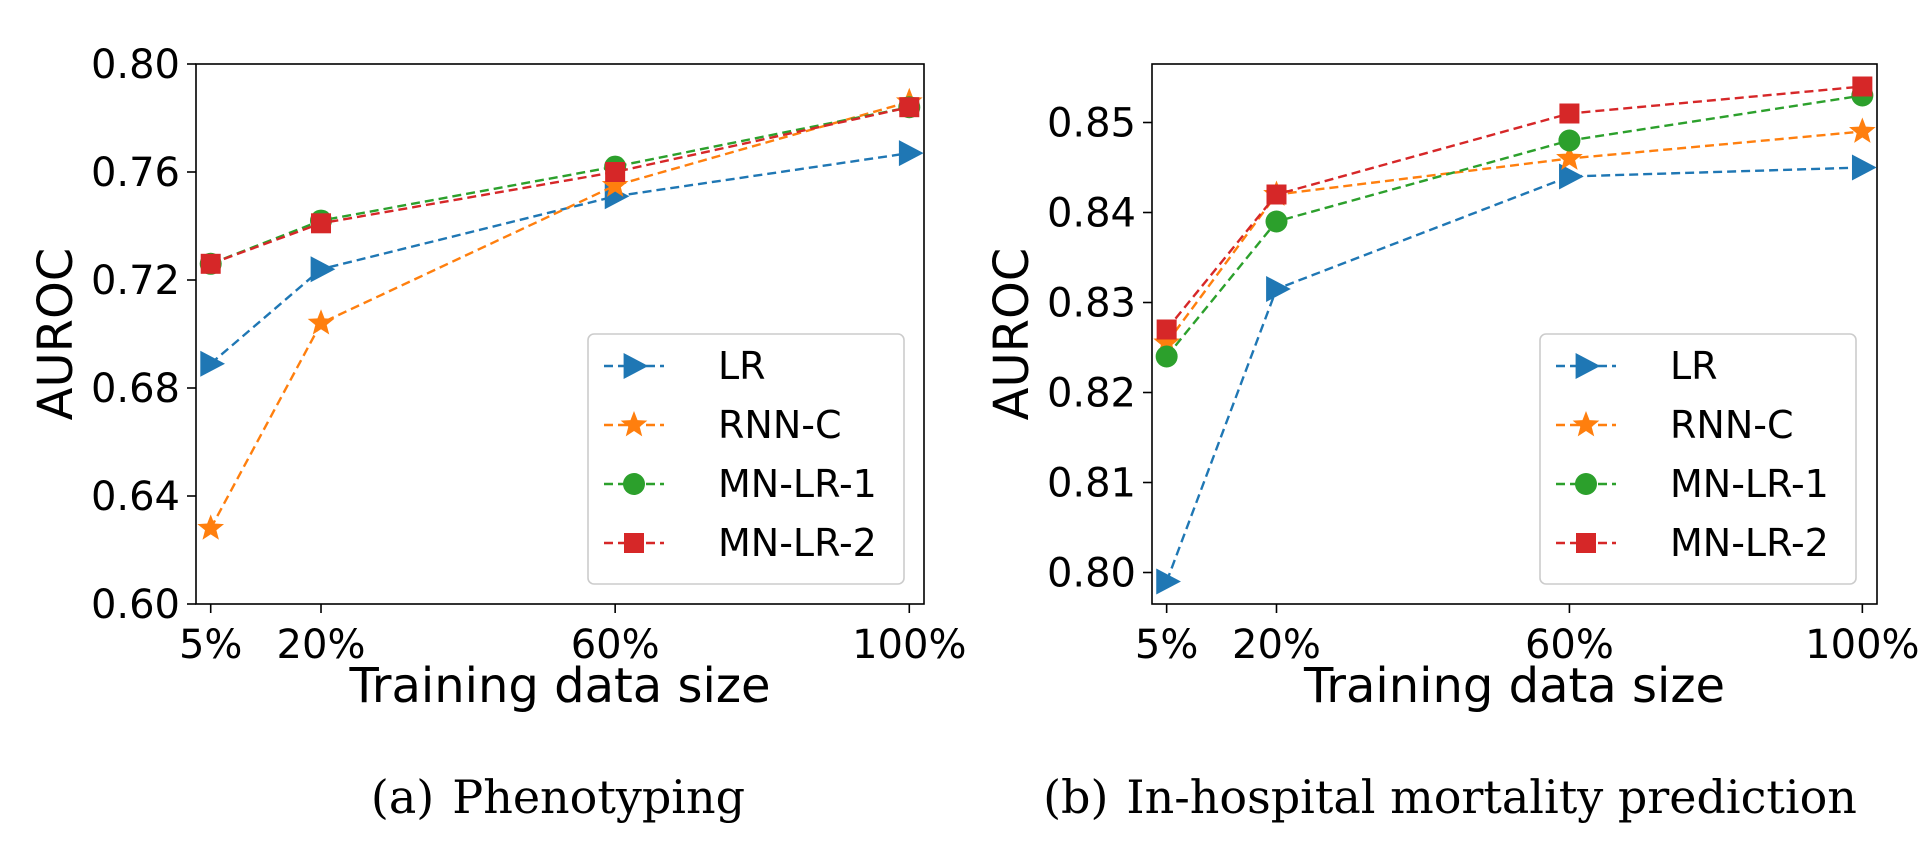  What do you see at coordinates (1091, 304) in the screenshot?
I see `y-tick-label: 0.83` at bounding box center [1091, 304].